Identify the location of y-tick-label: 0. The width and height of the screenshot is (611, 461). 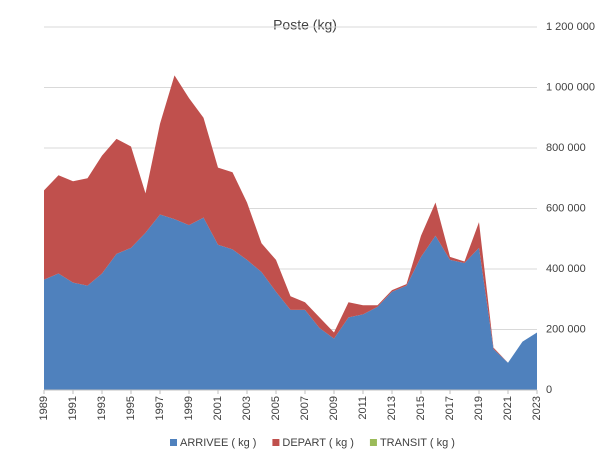
(549, 390).